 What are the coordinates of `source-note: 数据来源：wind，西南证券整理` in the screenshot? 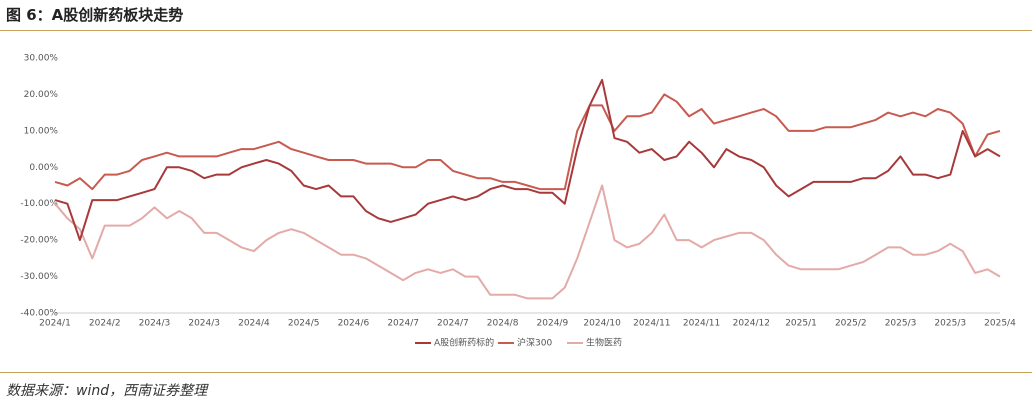 It's located at (107, 391).